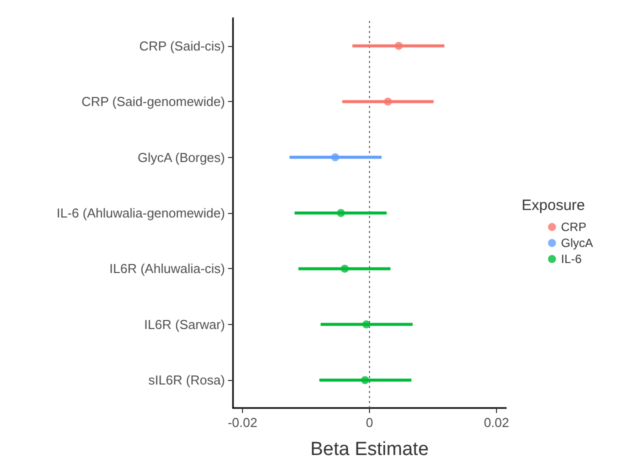 This screenshot has height=464, width=618. I want to click on x-tick-label: 0, so click(370, 422).